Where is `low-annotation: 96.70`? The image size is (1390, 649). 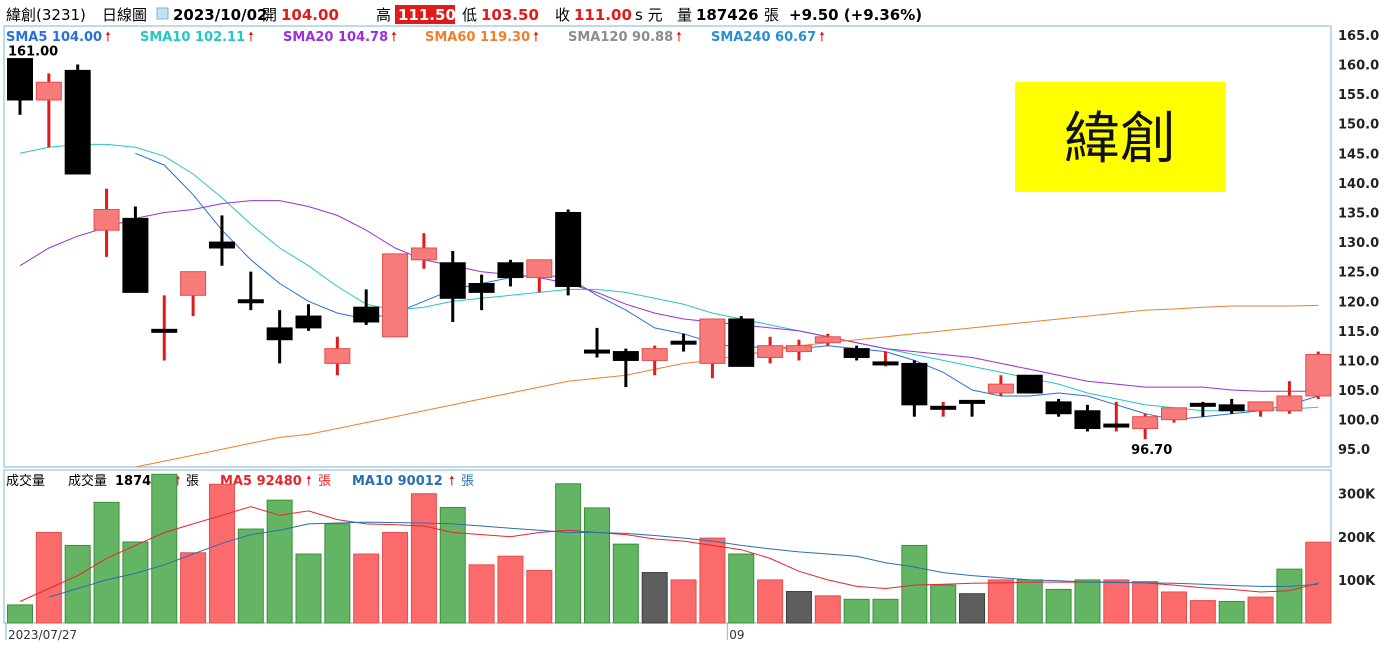 low-annotation: 96.70 is located at coordinates (1151, 450).